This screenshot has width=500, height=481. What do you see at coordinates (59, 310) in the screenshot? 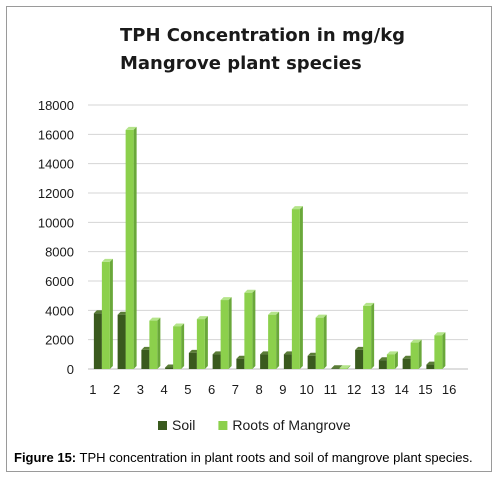
I see `y-tick-label: 4000` at bounding box center [59, 310].